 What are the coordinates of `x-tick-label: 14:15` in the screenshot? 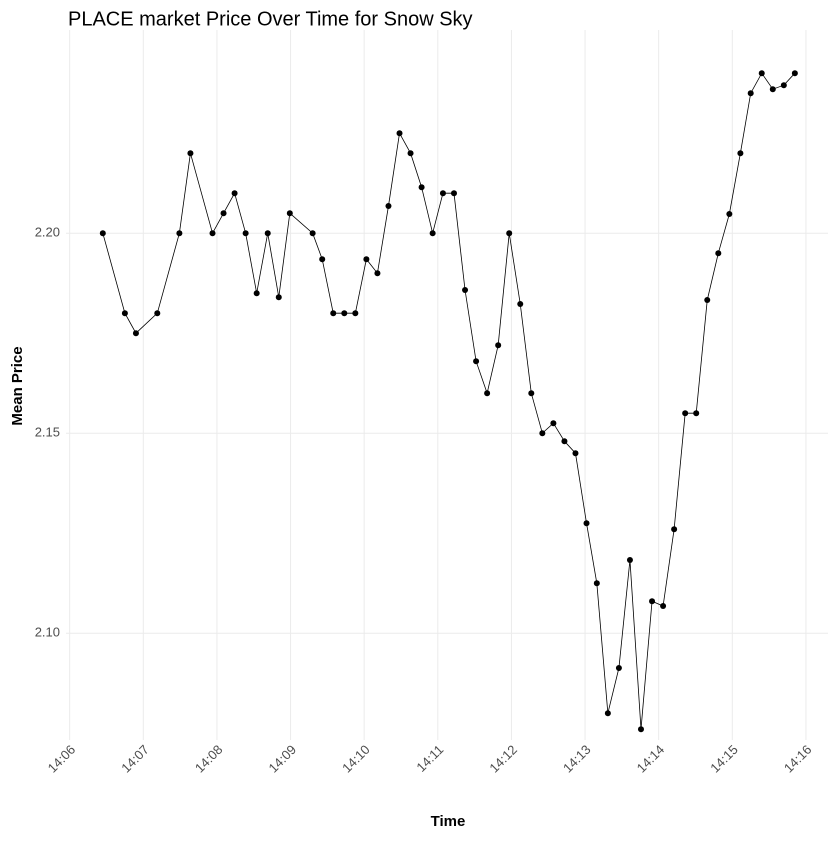 It's located at (724, 759).